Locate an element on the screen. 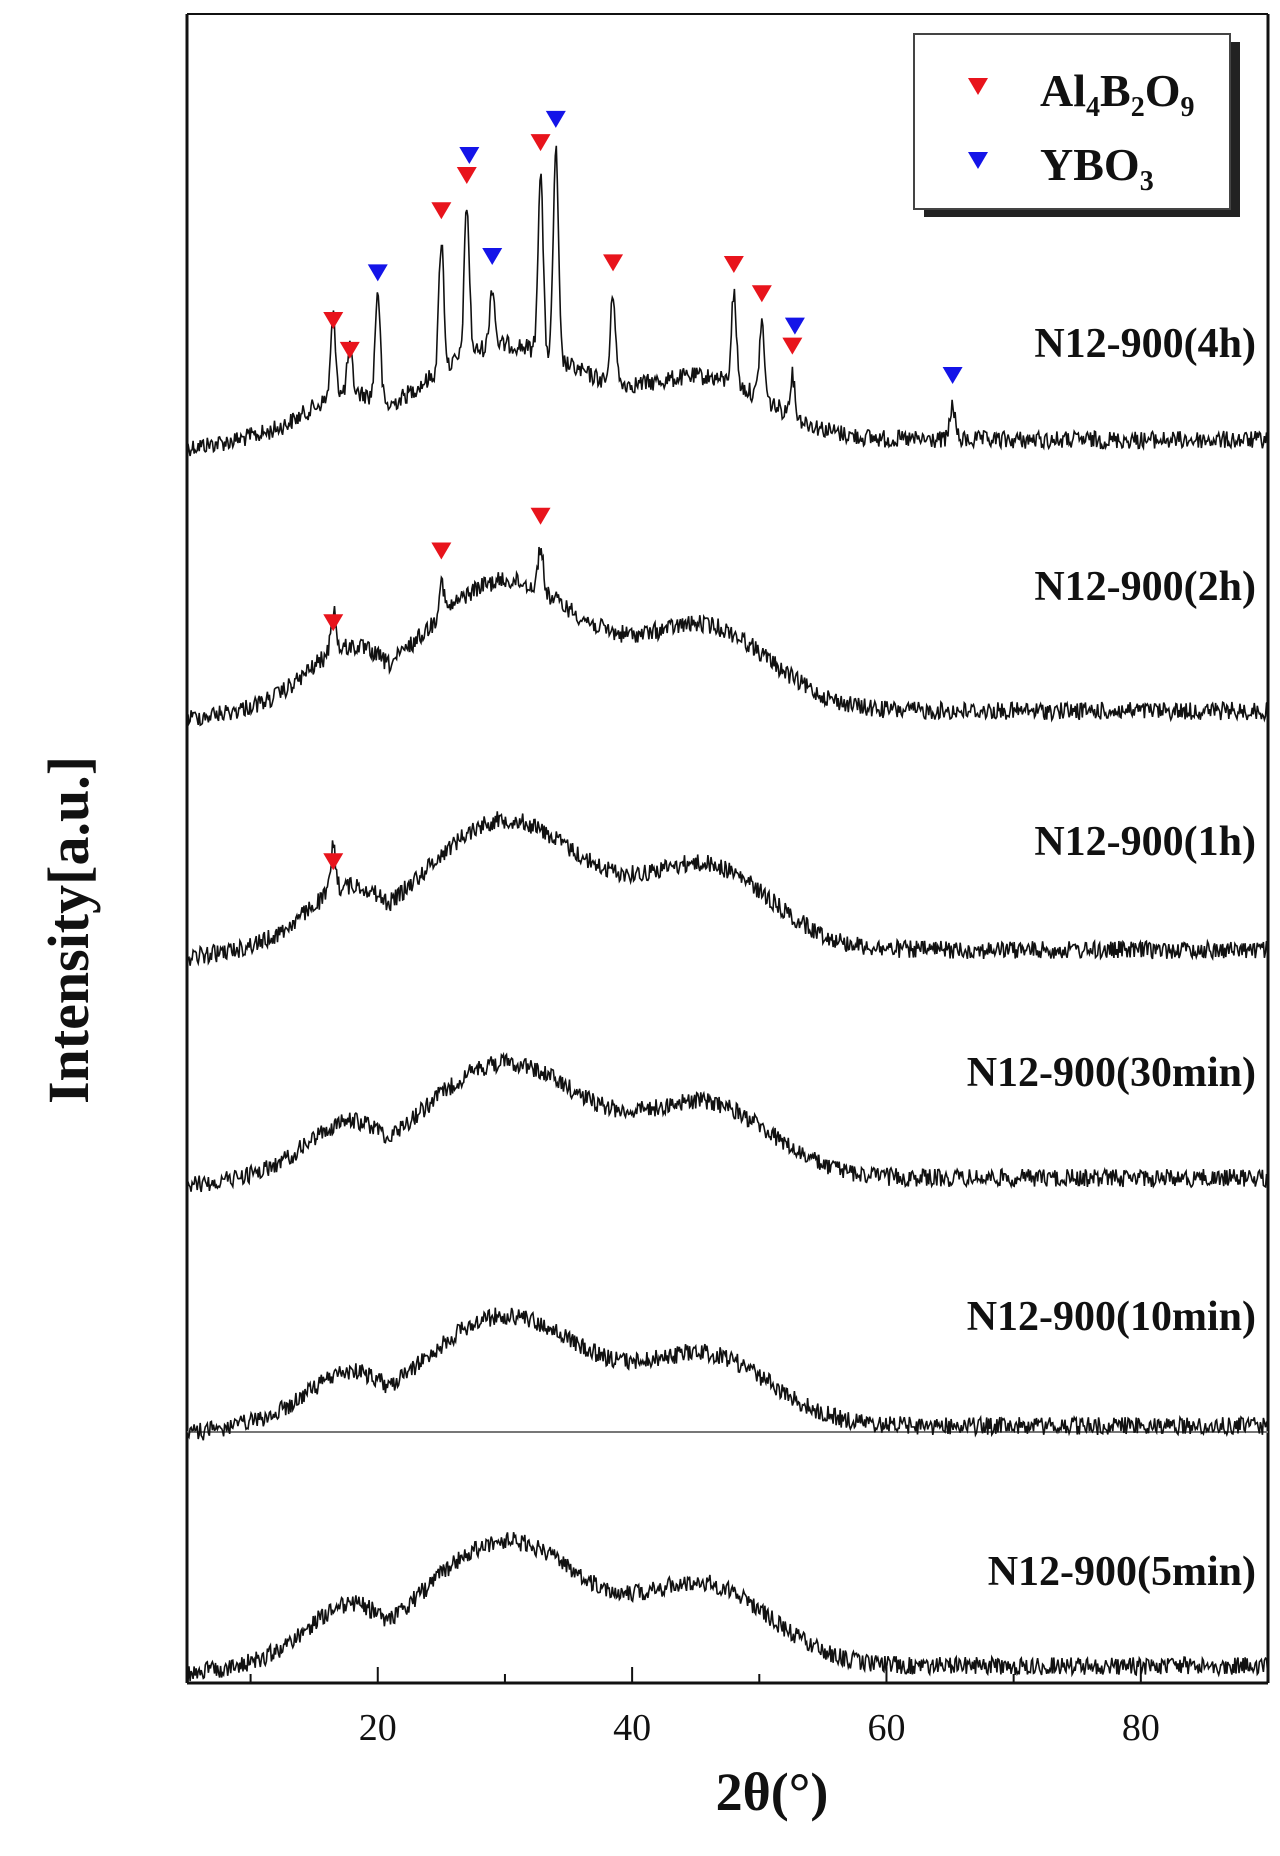  series-label-3: N12-900(30min) is located at coordinates (1111, 1073).